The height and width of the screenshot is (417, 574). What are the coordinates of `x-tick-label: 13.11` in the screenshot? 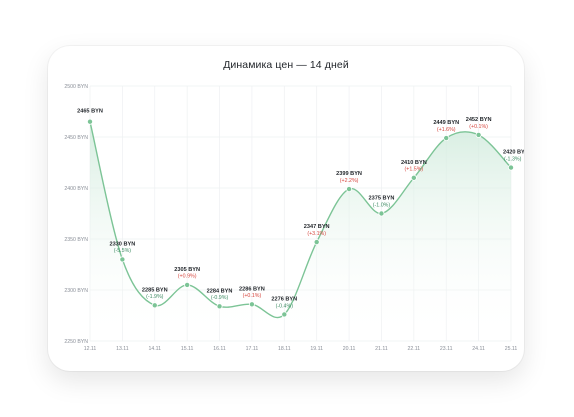 It's located at (122, 349).